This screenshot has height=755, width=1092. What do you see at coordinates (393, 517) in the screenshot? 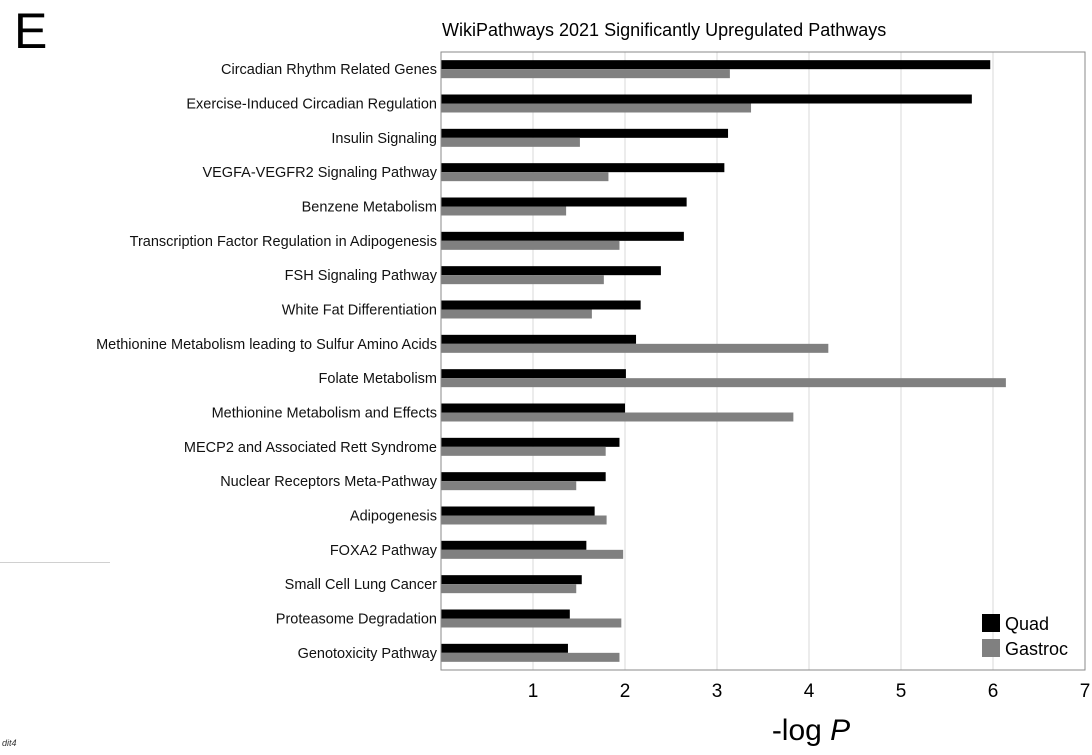
I see `category-label: Adipogenesis` at bounding box center [393, 517].